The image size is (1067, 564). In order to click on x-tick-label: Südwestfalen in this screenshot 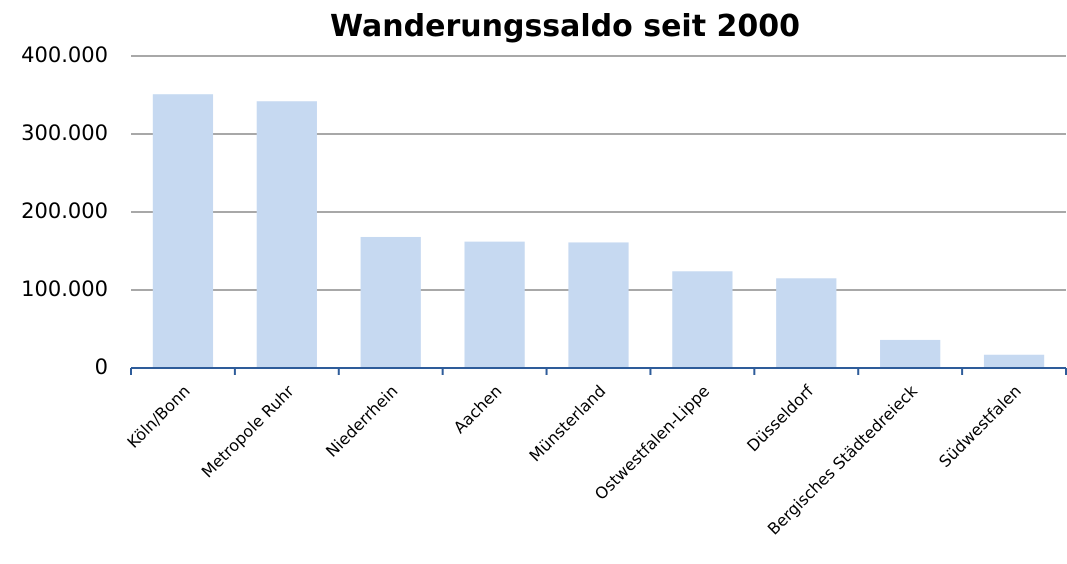, I will do `click(980, 426)`.